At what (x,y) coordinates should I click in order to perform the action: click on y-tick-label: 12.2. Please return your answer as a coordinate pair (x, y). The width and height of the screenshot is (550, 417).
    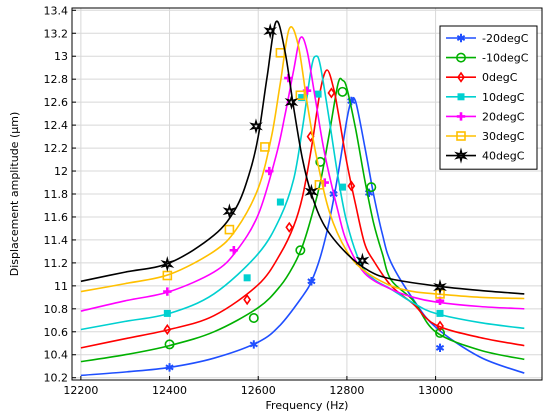
    Looking at the image, I should click on (56, 148).